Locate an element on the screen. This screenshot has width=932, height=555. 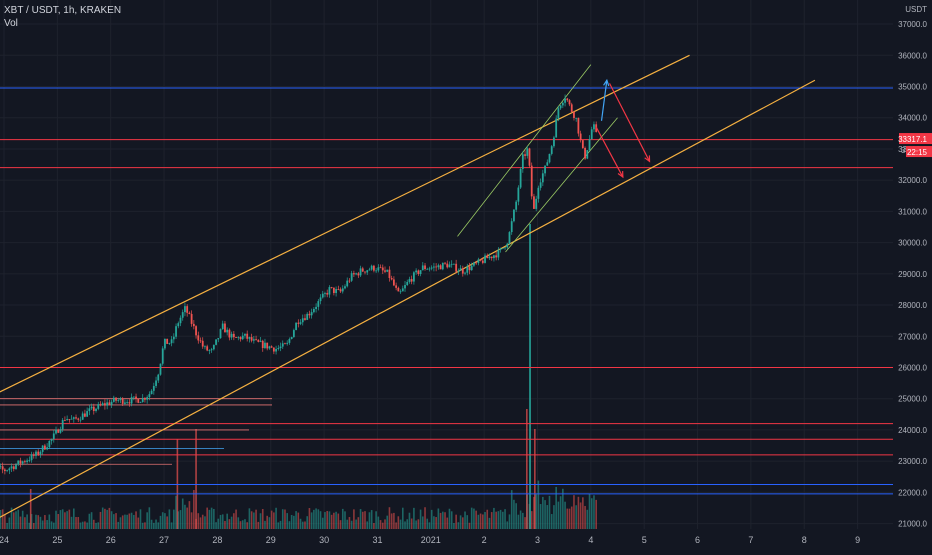
price-tick-label: 32000.0 is located at coordinates (912, 180).